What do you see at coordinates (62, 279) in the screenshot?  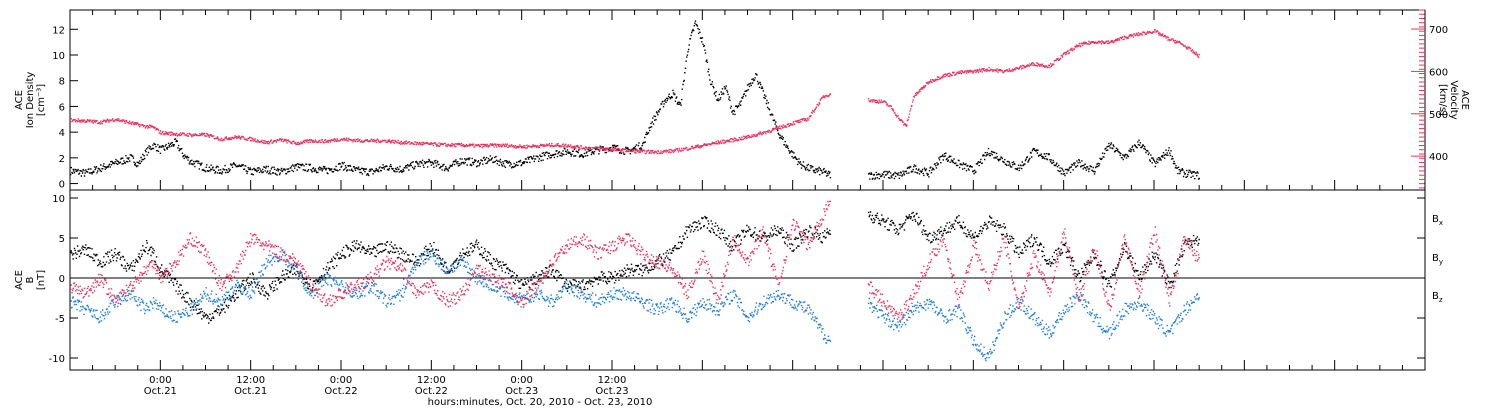 I see `field-tick-label: 0` at bounding box center [62, 279].